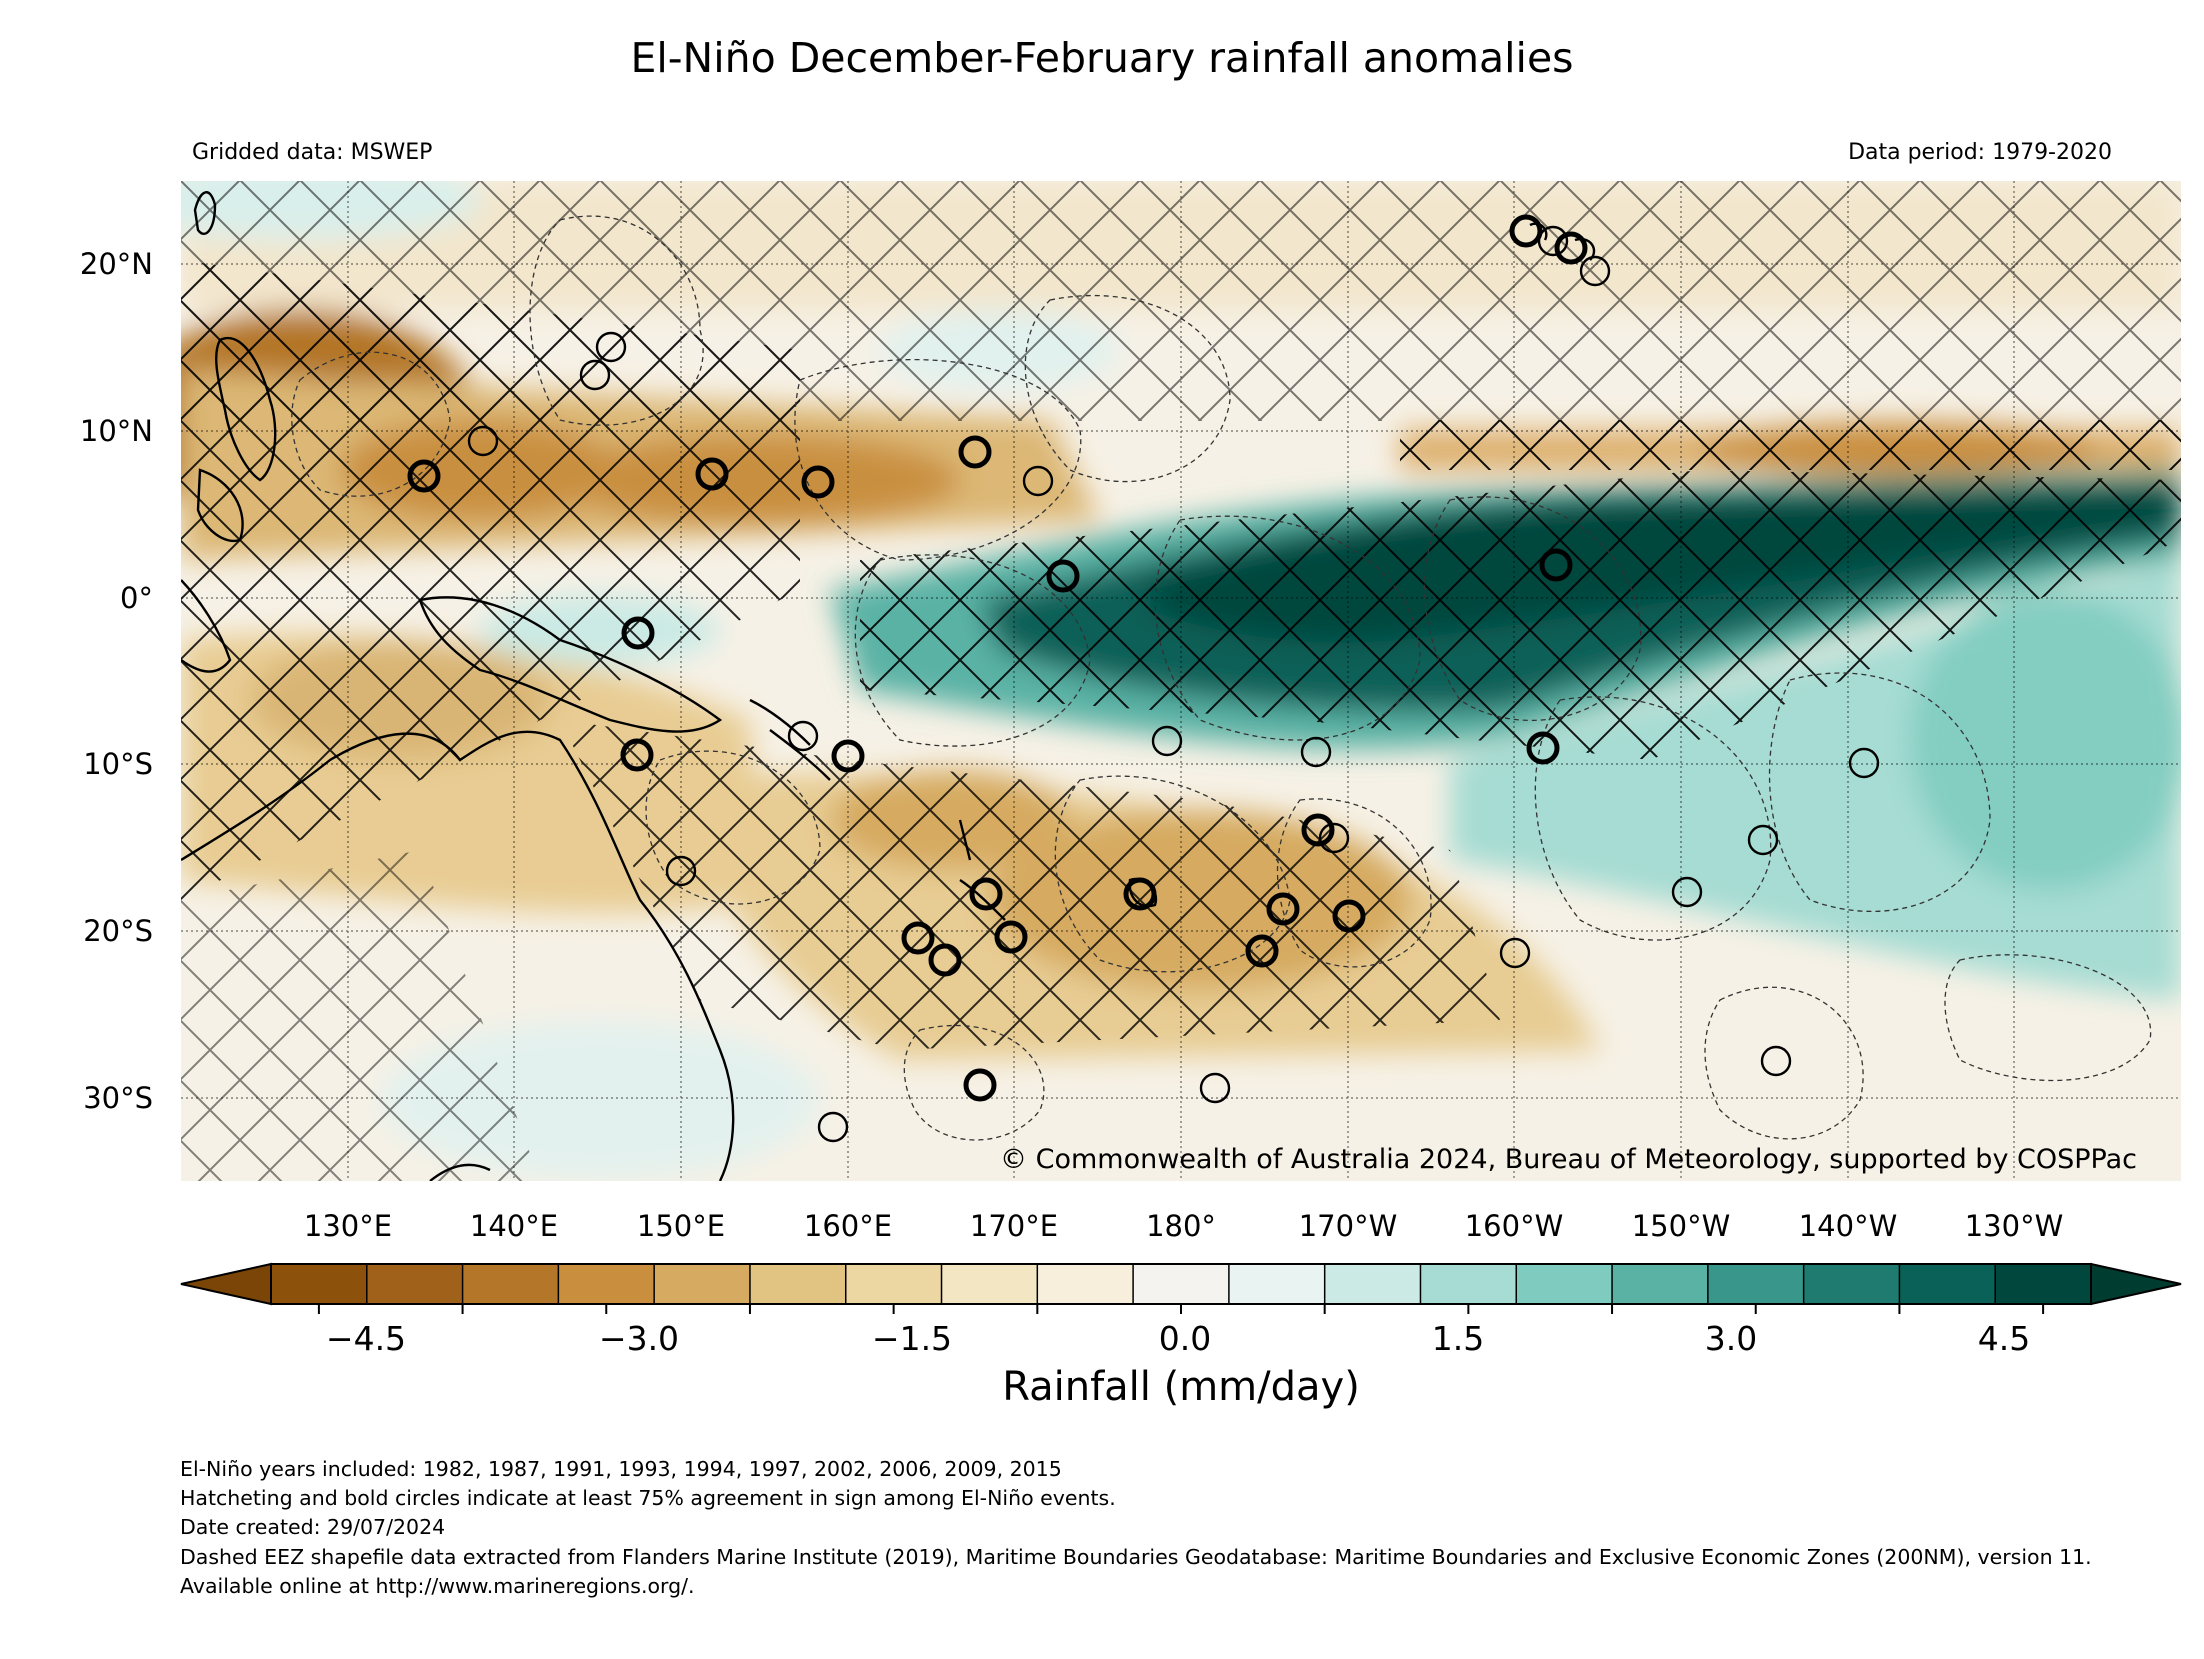 This screenshot has height=1659, width=2204. What do you see at coordinates (116, 431) in the screenshot?
I see `lat-label: 10°N` at bounding box center [116, 431].